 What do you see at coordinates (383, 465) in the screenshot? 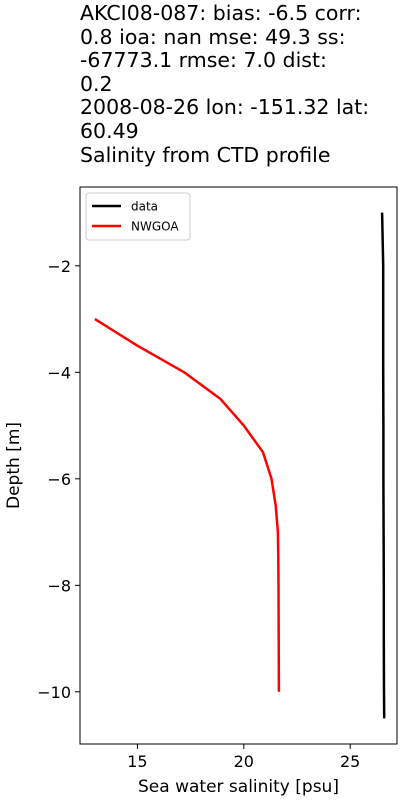
I see `series-line-data` at bounding box center [383, 465].